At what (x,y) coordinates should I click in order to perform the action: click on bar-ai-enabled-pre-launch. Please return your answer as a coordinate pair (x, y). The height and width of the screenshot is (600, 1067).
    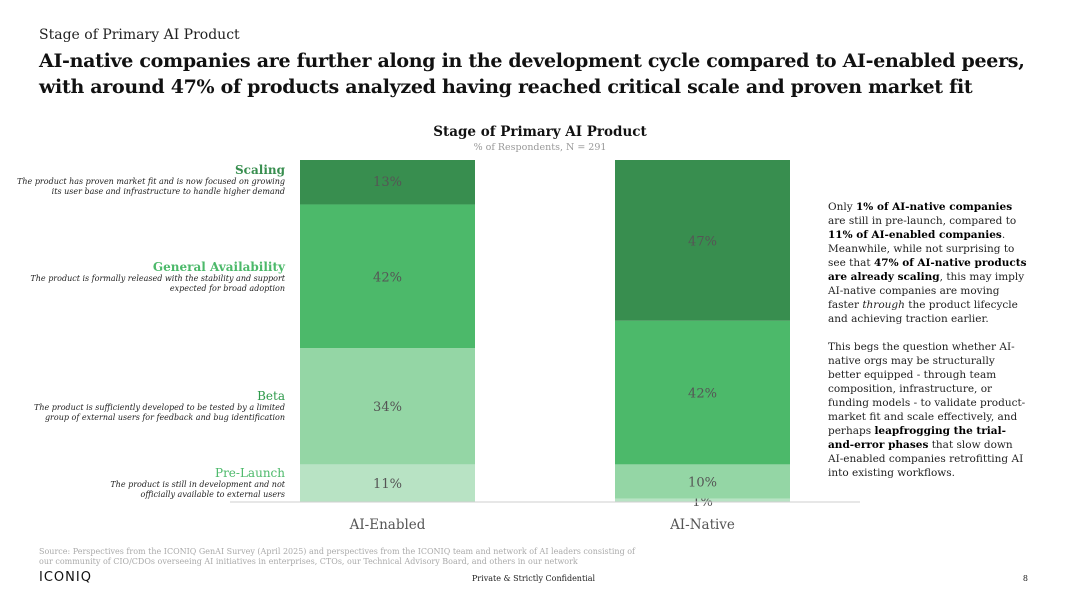
    Looking at the image, I should click on (387, 483).